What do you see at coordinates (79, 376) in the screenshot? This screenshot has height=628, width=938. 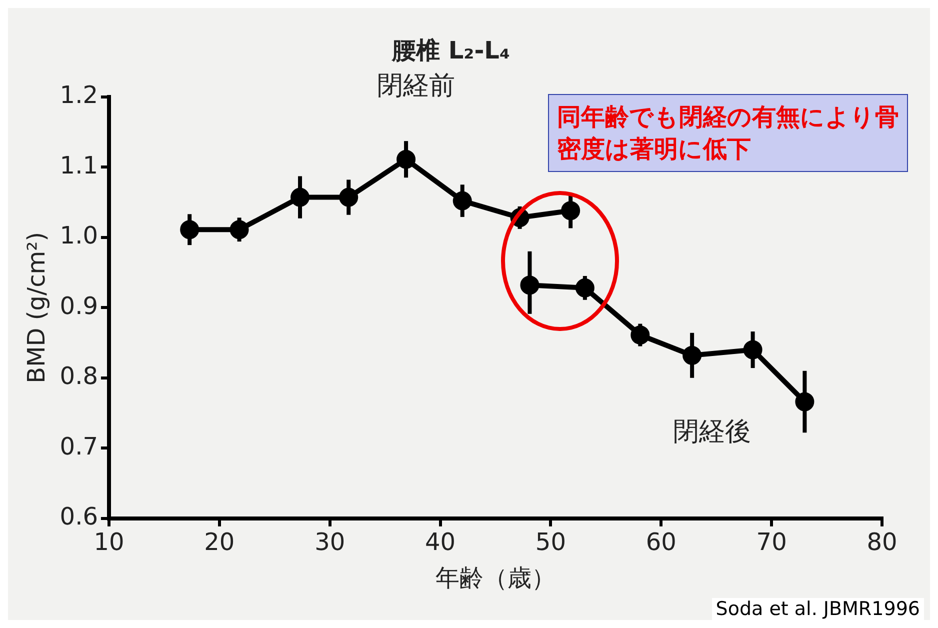 I see `y-tick-label: 0.8` at bounding box center [79, 376].